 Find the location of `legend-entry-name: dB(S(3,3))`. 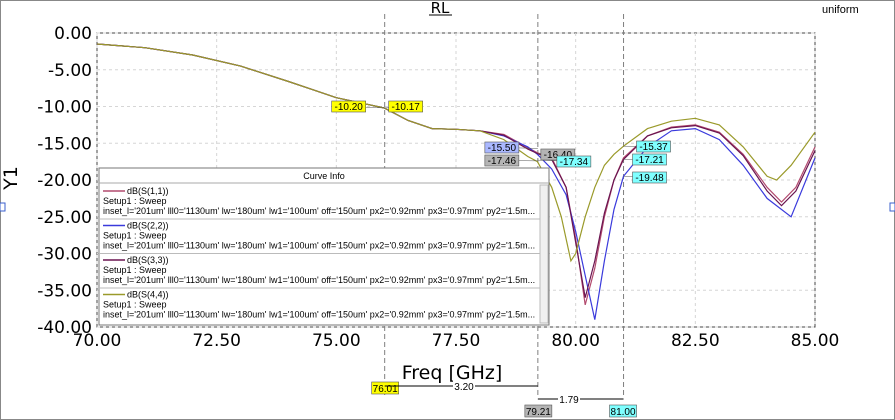

legend-entry-name: dB(S(3,3)) is located at coordinates (148, 260).